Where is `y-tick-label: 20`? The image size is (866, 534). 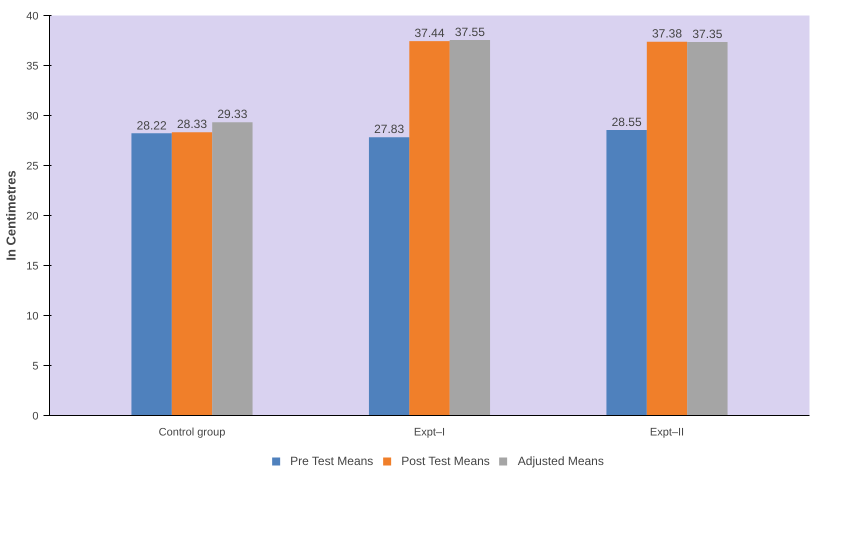
y-tick-label: 20 is located at coordinates (32, 216).